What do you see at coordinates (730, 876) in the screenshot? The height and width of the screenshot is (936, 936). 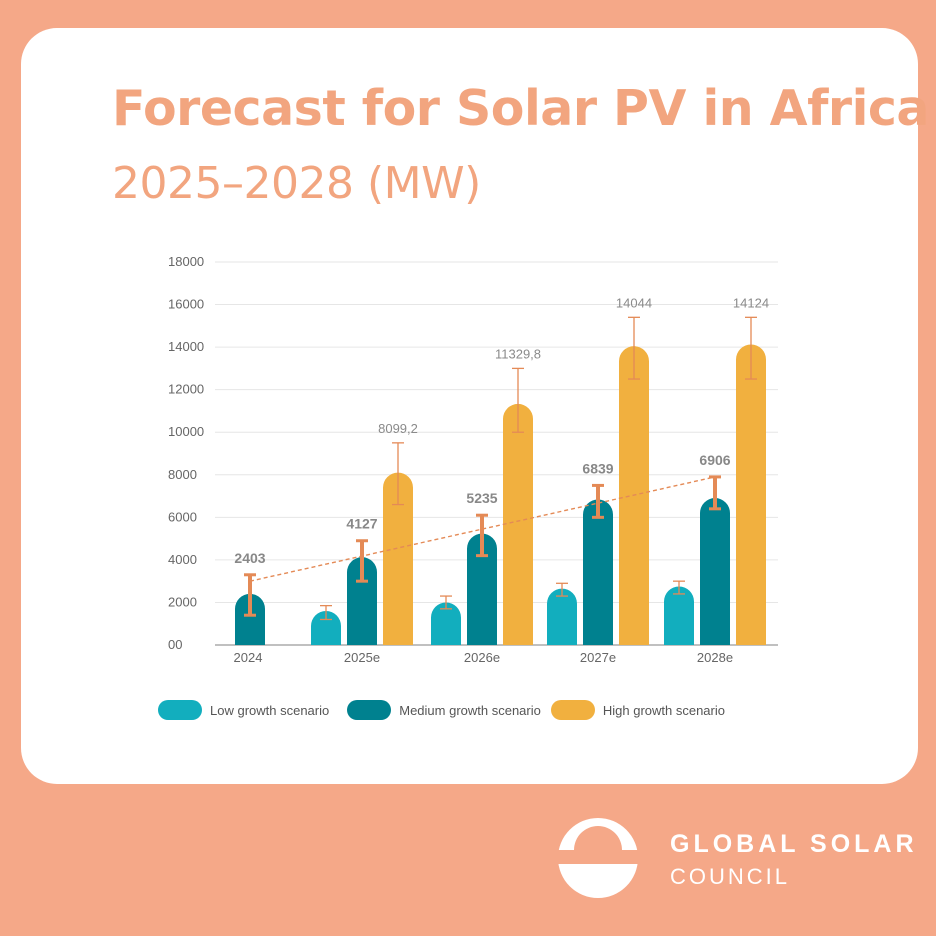 I see `logo-text-line2: COUNCIL` at bounding box center [730, 876].